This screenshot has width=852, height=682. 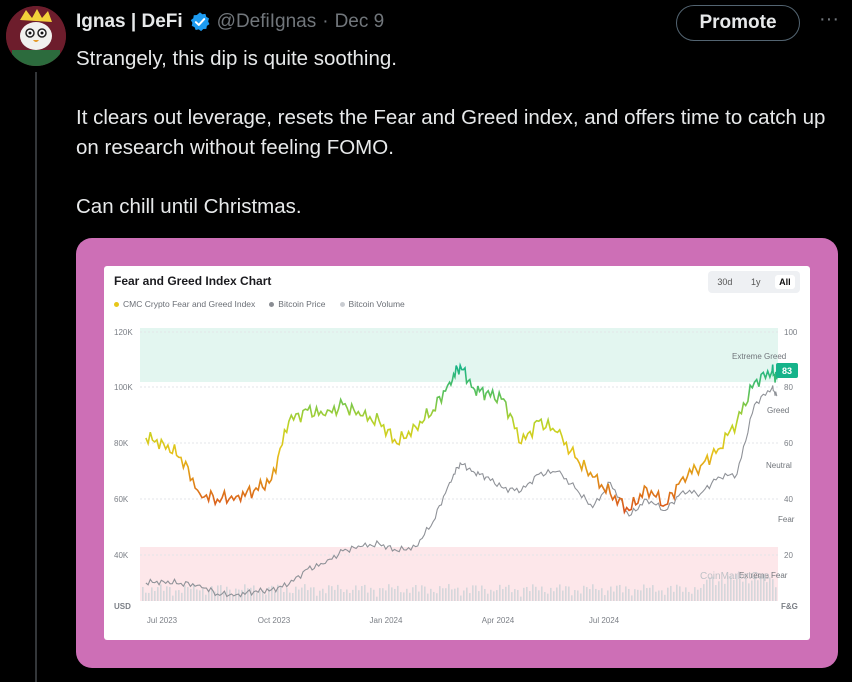 What do you see at coordinates (791, 332) in the screenshot?
I see `right-tick-label: 100` at bounding box center [791, 332].